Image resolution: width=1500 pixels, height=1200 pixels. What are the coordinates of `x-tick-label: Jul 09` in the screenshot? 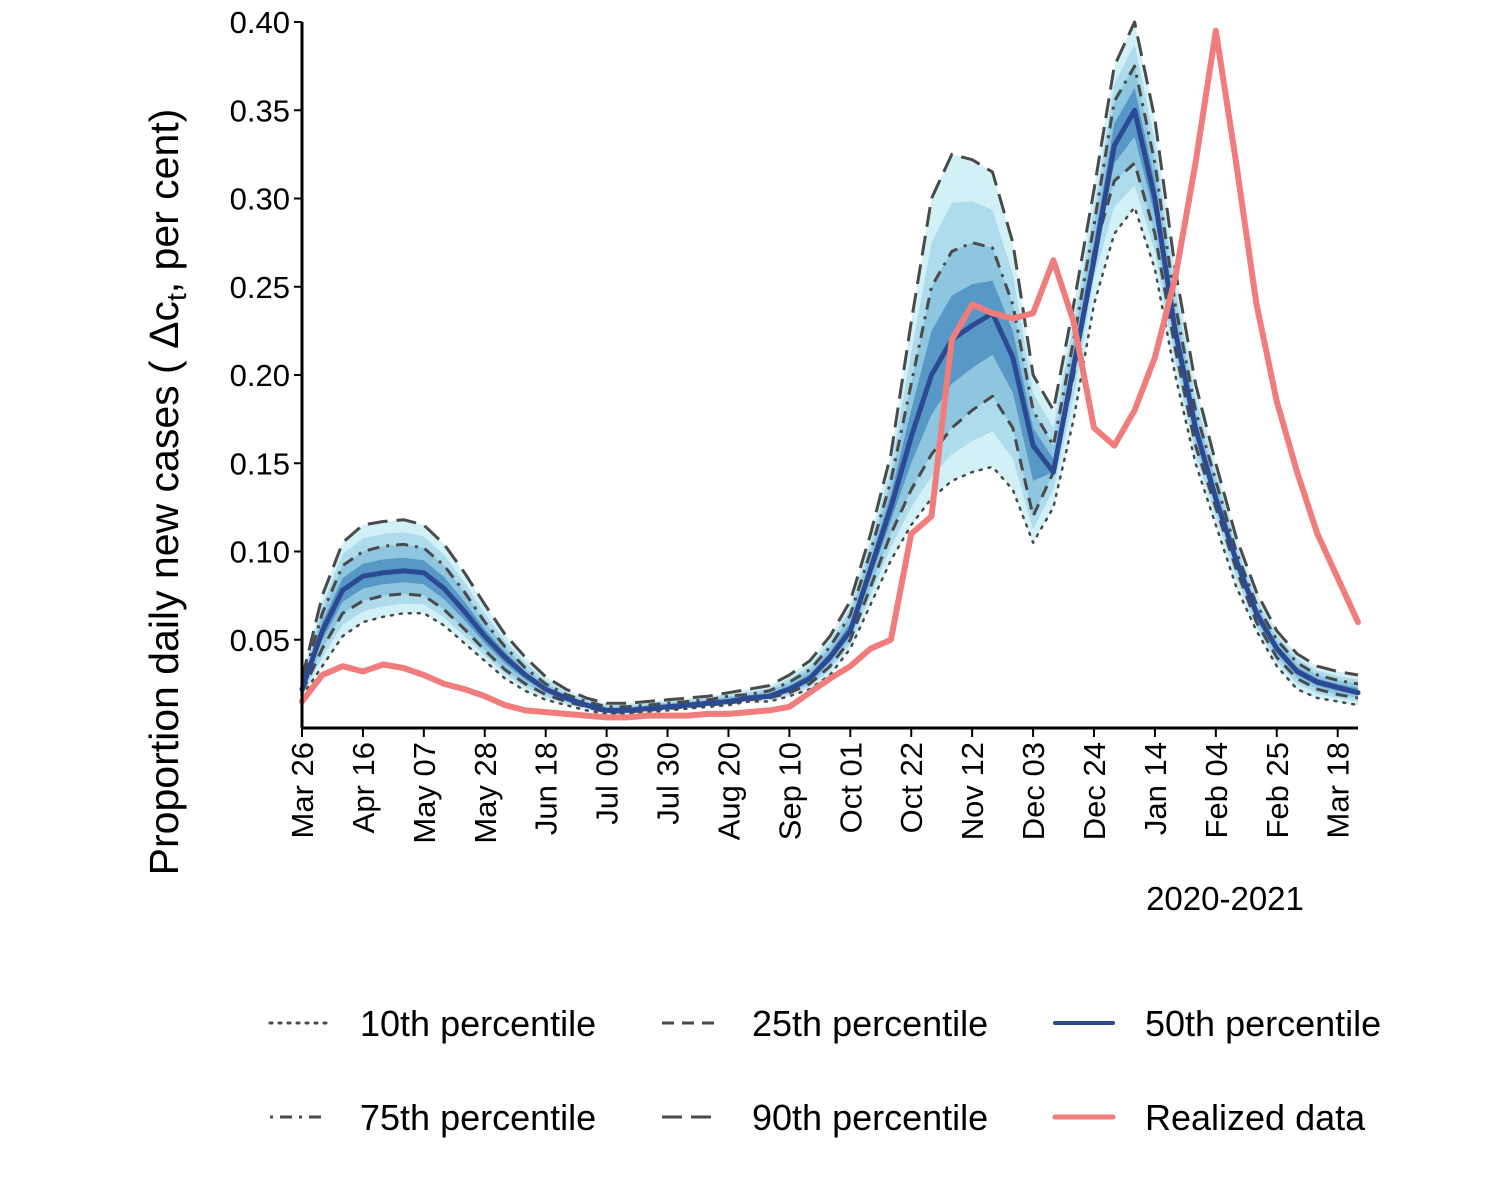 It's located at (607, 783).